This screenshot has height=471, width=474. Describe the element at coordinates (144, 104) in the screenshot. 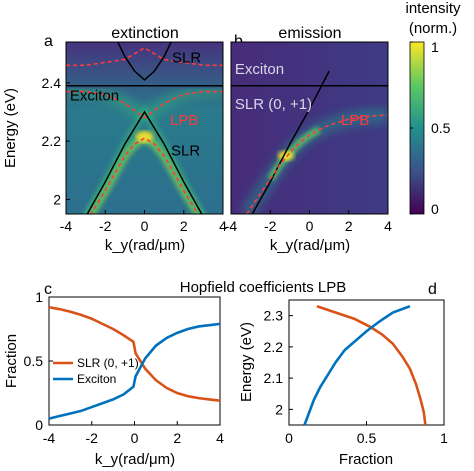

I see `panel-a-dashed-upper-branch` at that location.